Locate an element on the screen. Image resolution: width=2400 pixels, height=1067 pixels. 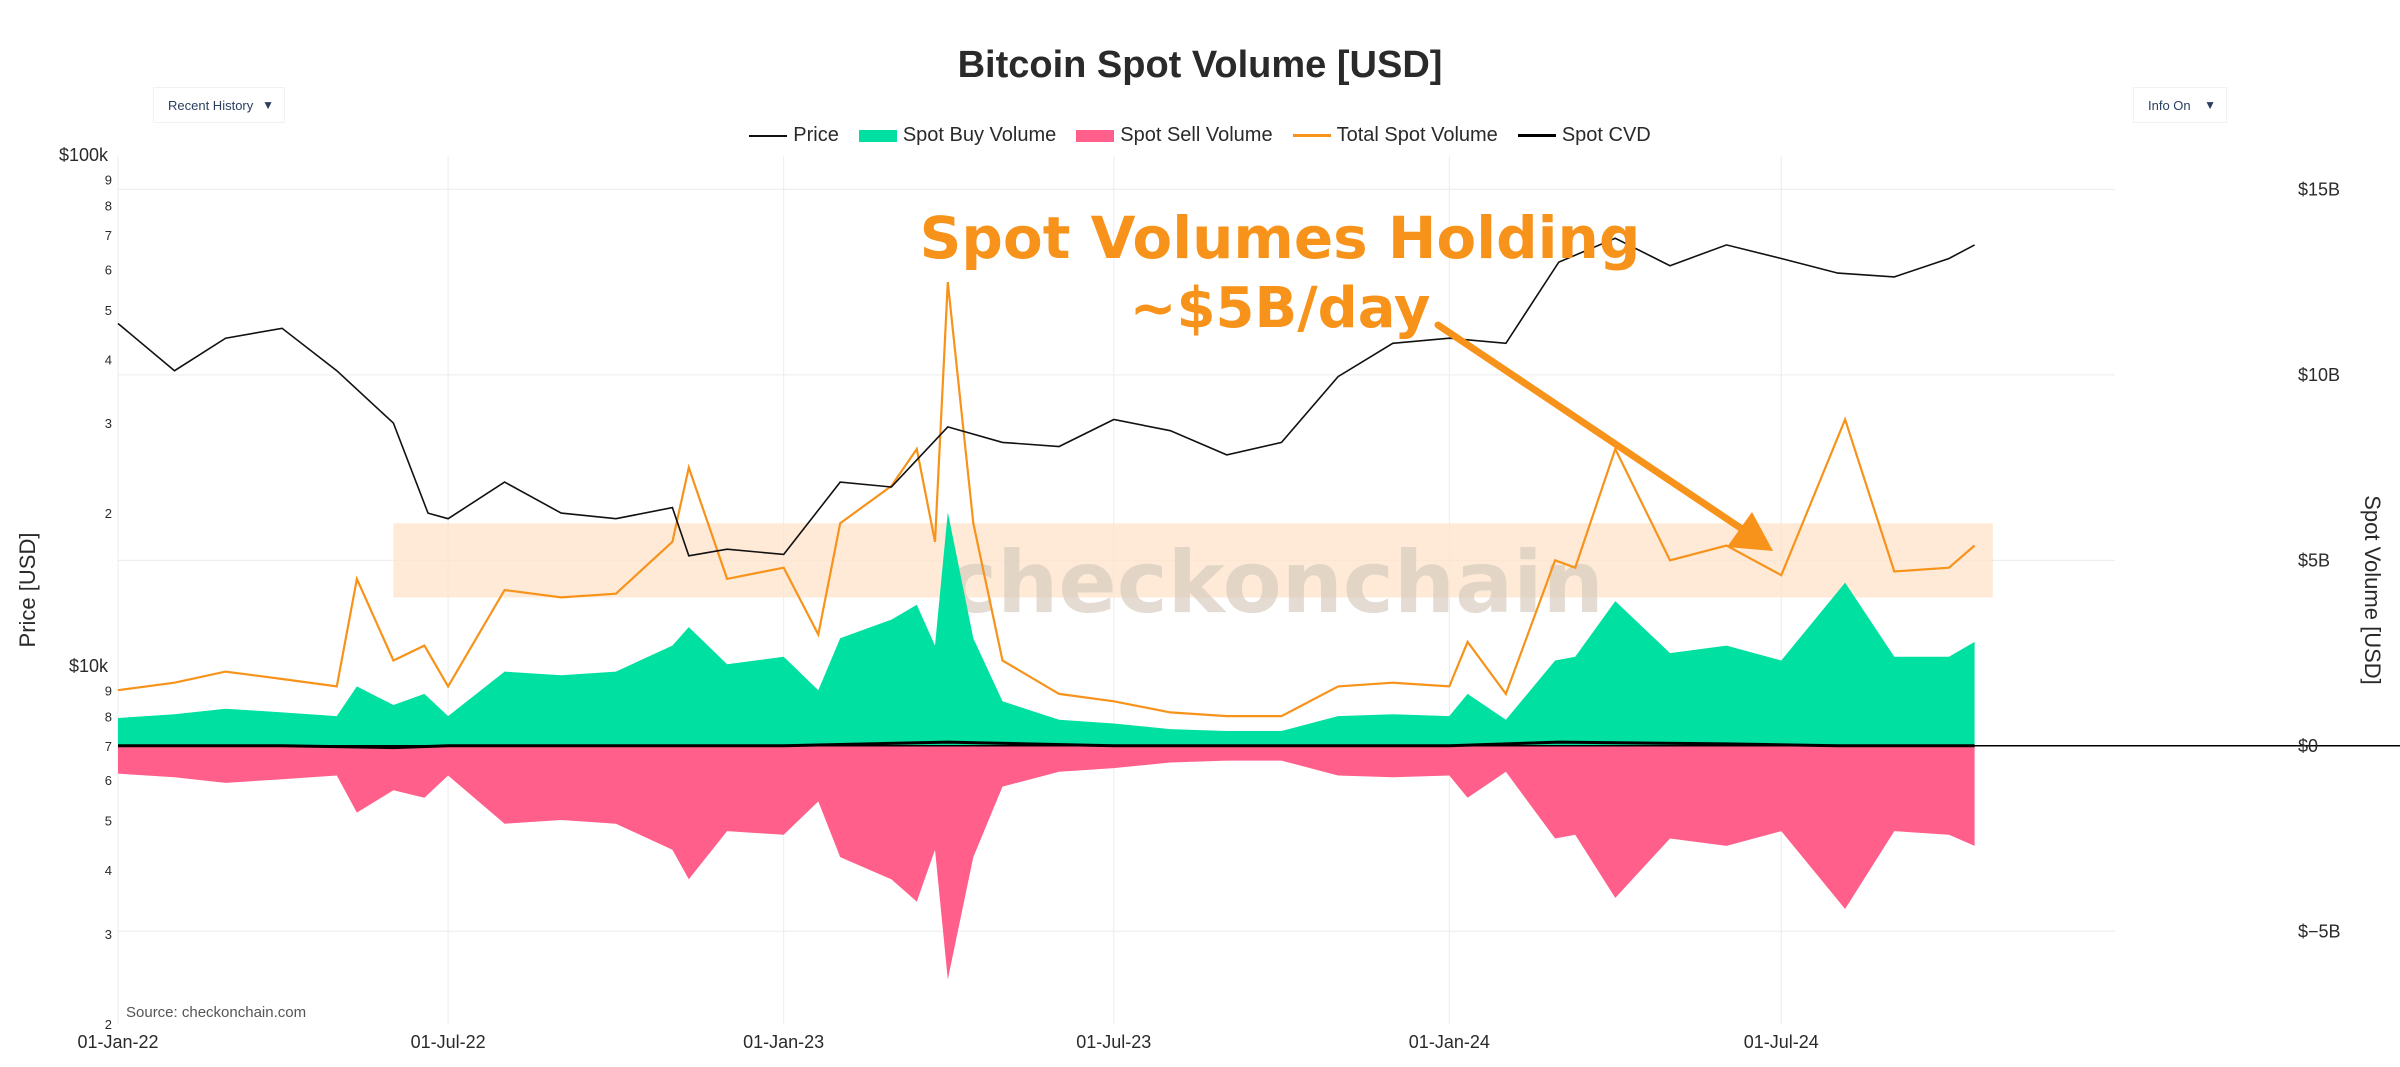
annotation-line-2: ~$5B/day is located at coordinates (1280, 308).